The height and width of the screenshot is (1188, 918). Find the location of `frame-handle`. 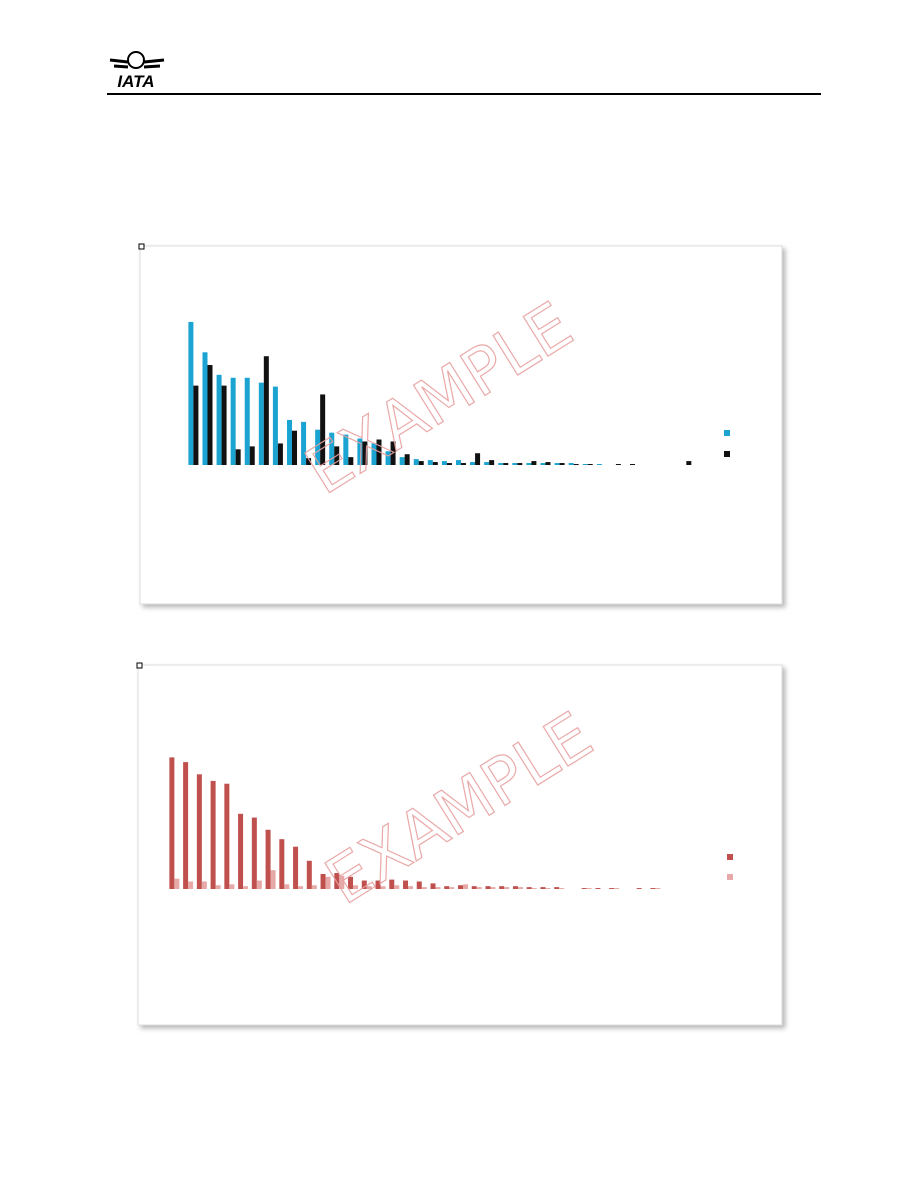

frame-handle is located at coordinates (141, 246).